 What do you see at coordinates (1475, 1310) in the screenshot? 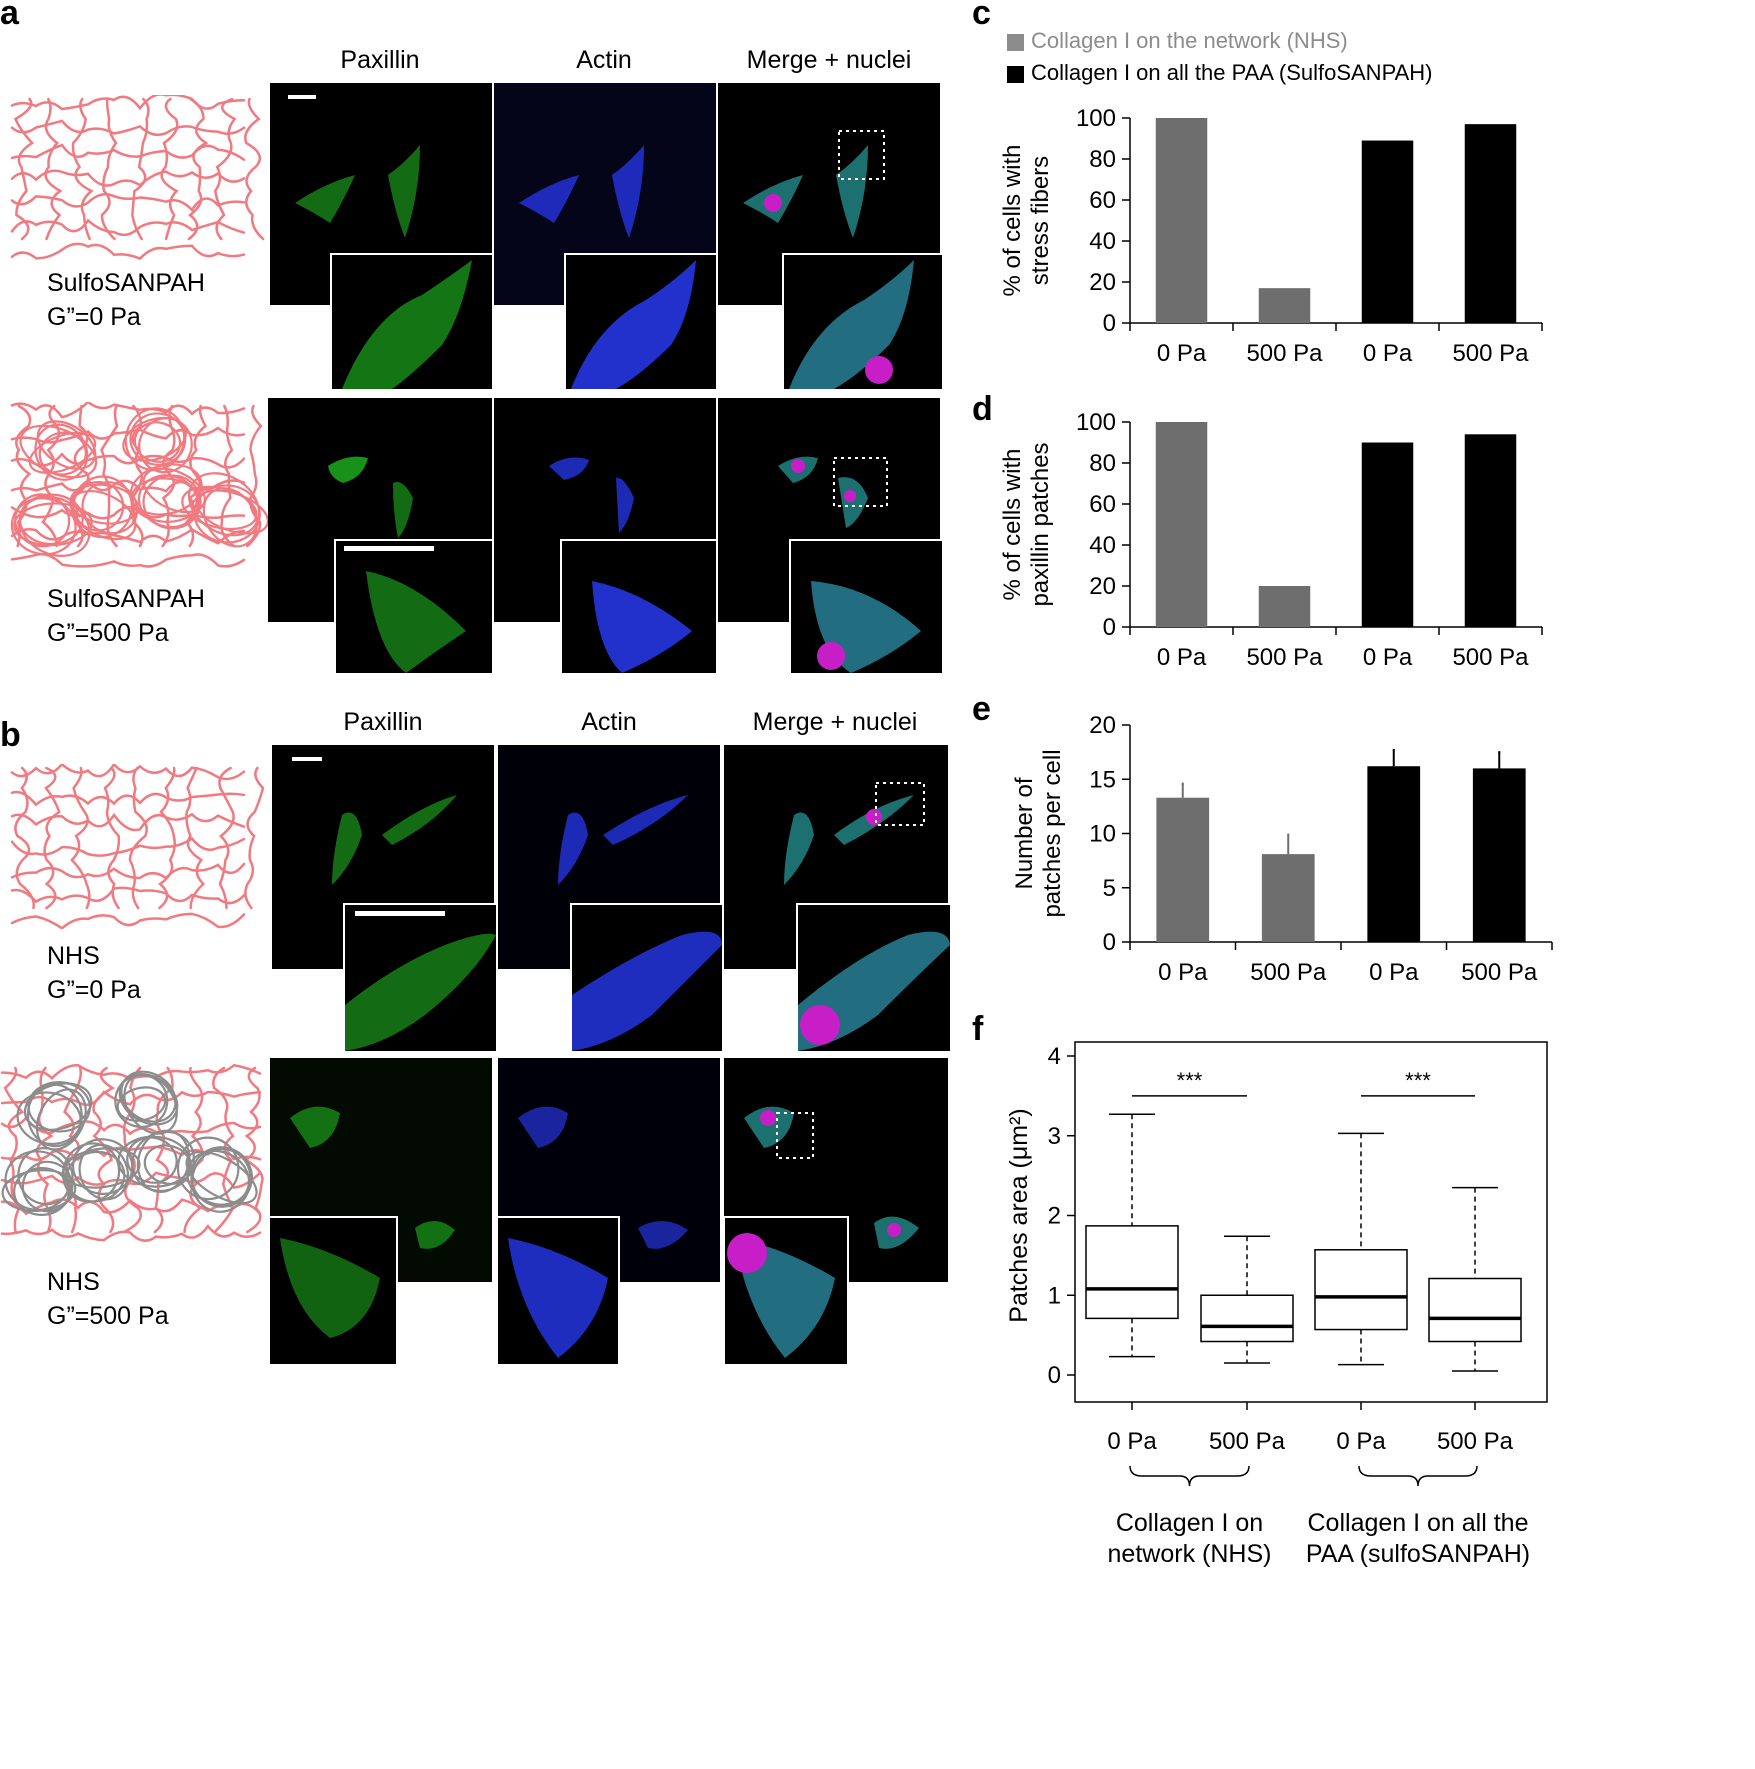
I see `box` at bounding box center [1475, 1310].